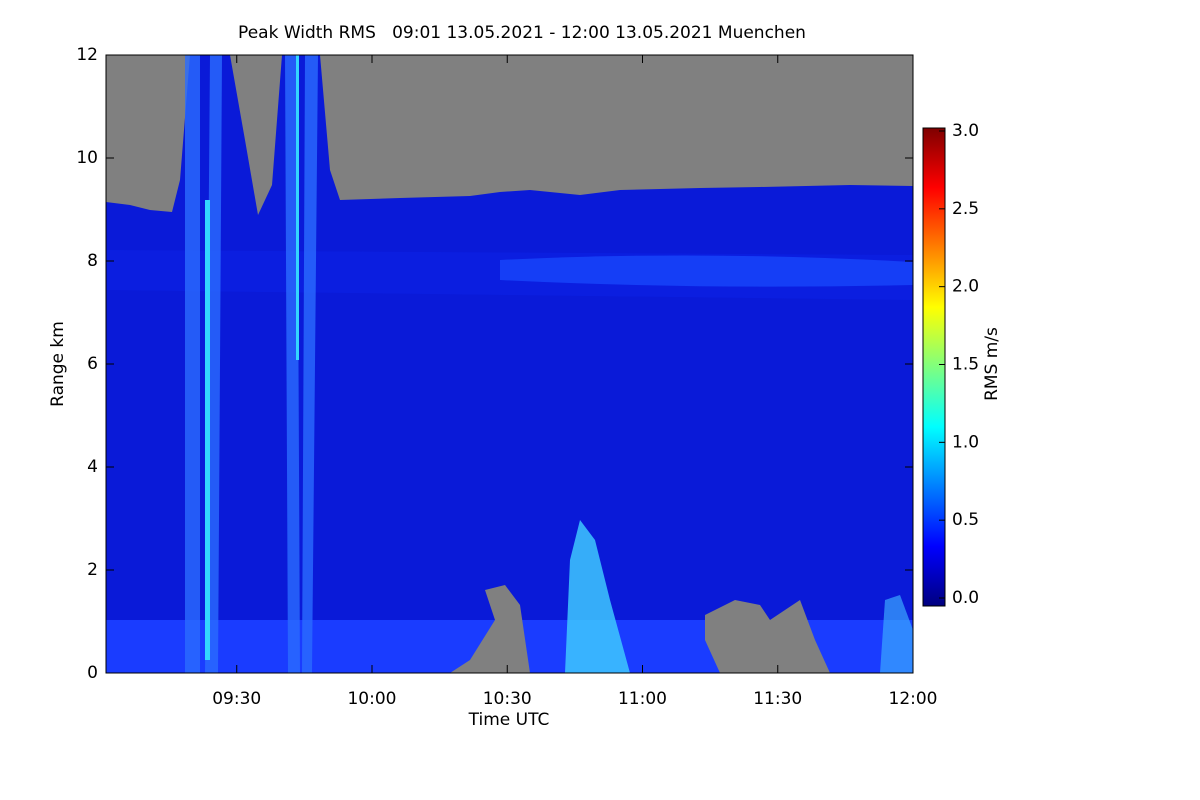  I want to click on colorbar-tick-label: 1.5, so click(965, 365).